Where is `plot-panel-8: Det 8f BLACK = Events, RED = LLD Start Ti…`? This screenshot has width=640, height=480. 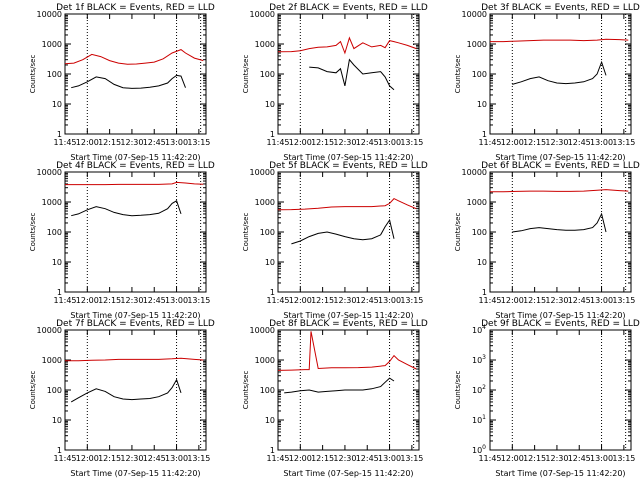
plot-panel-8: Det 8f BLACK = Events, RED = LLD Start Ti… is located at coordinates (335, 398).